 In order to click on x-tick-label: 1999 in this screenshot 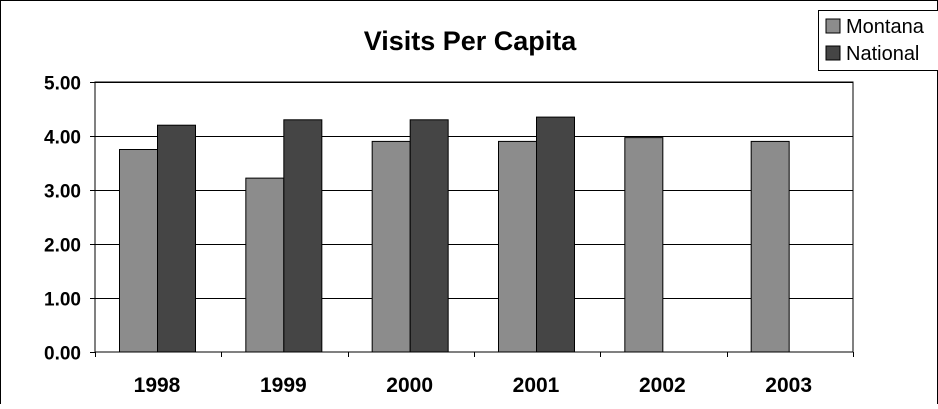, I will do `click(283, 385)`.